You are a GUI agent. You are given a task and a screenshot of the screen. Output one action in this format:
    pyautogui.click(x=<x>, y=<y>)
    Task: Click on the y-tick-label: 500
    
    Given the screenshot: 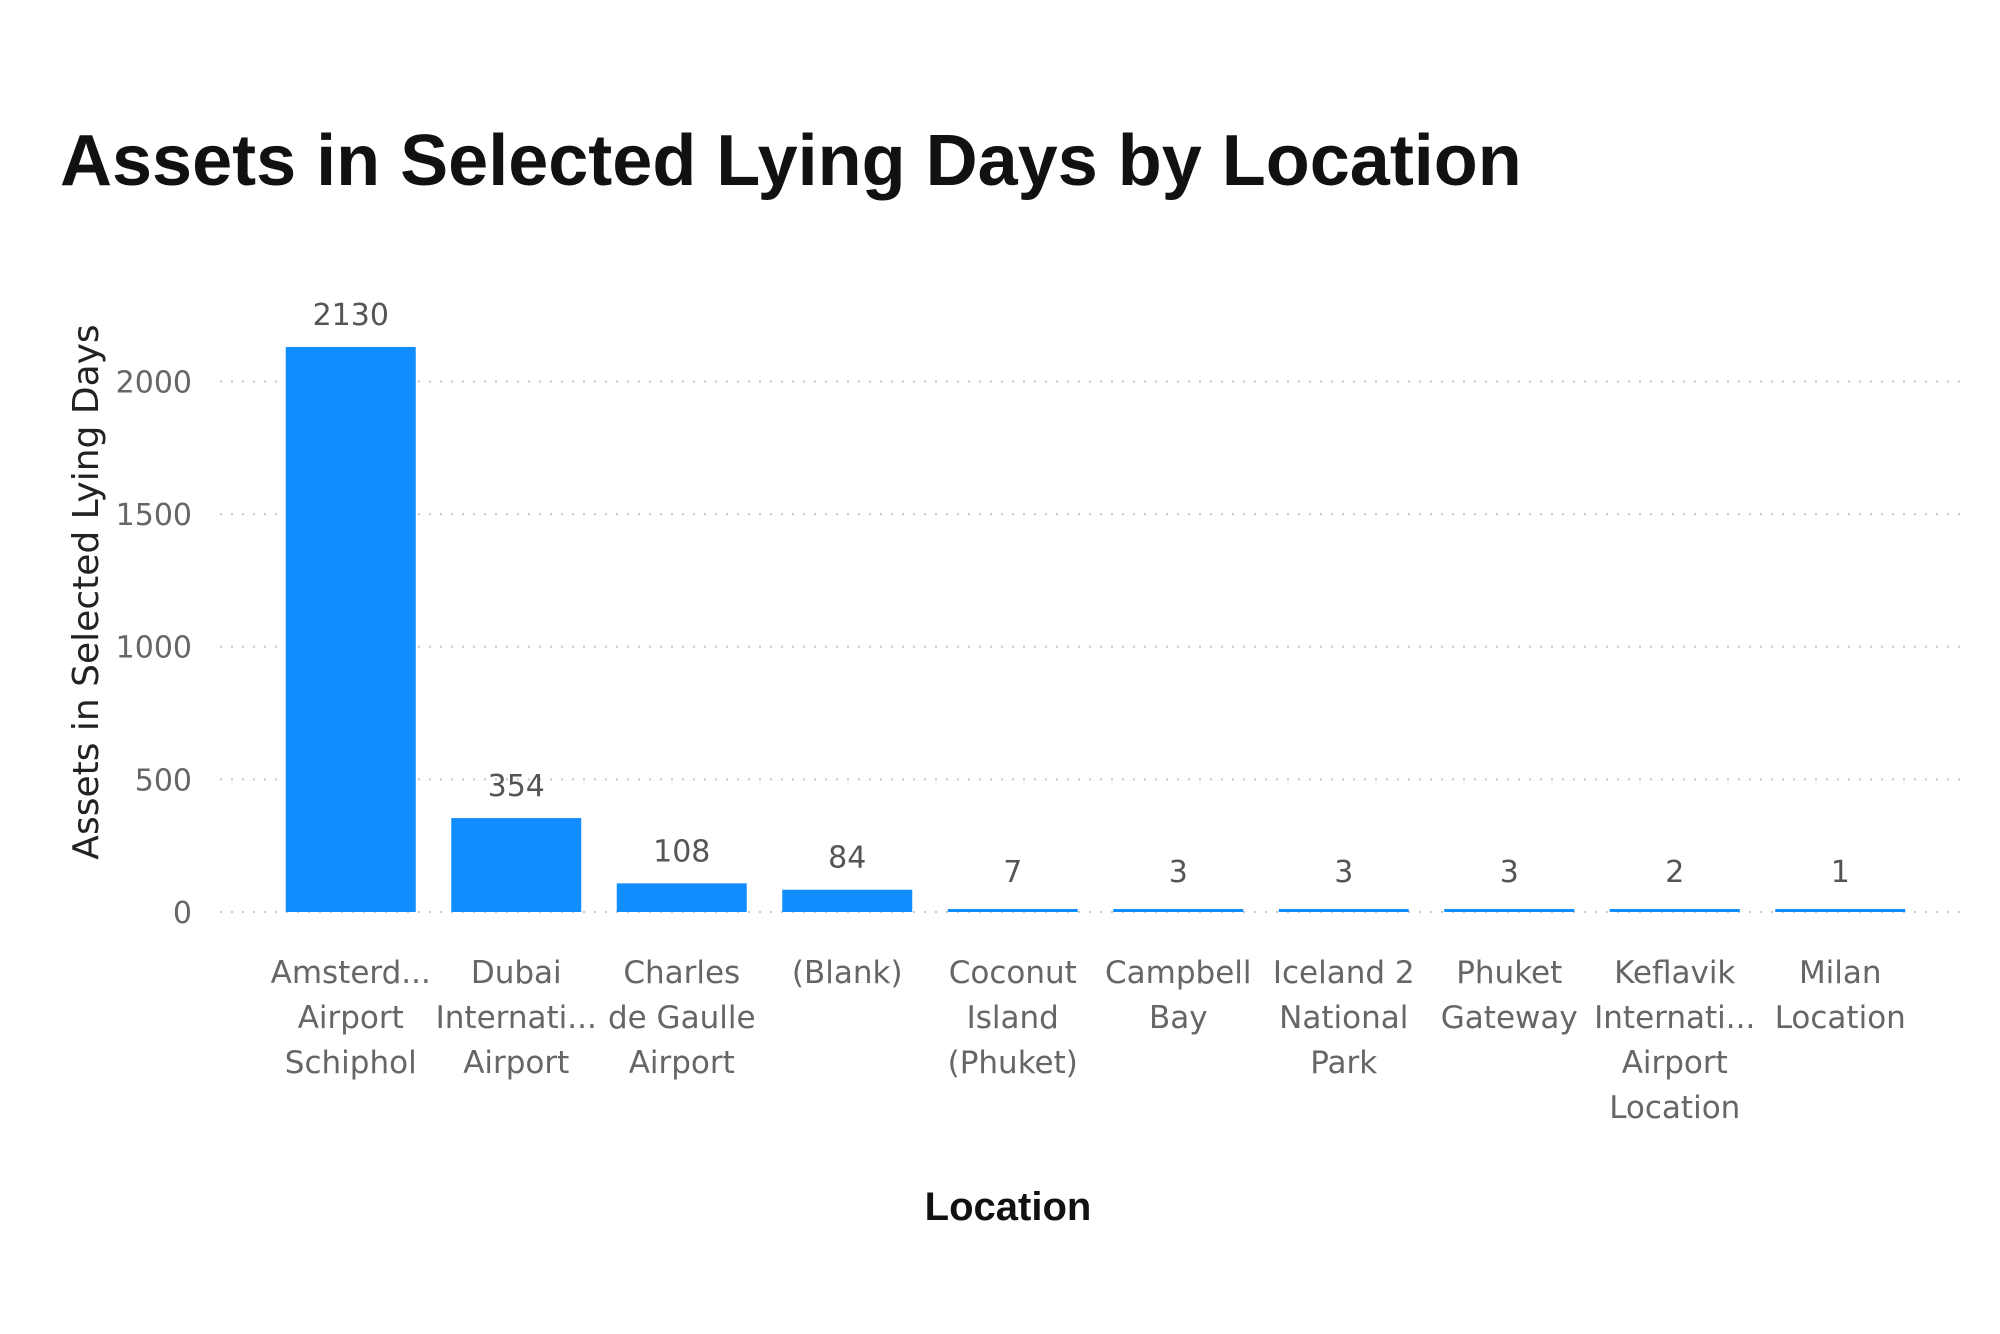 What is the action you would take?
    pyautogui.click(x=163, y=780)
    